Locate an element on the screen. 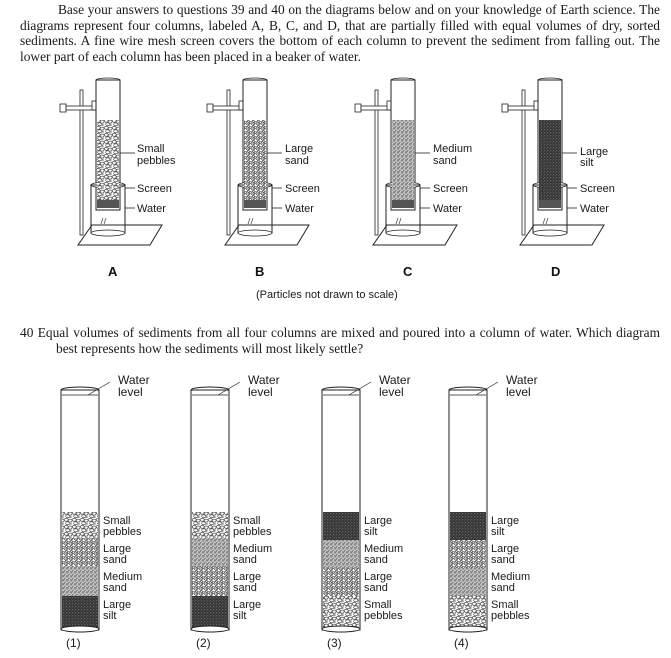 This screenshot has height=658, width=671. labels-b: Large sand Screen Water B is located at coordinates (287, 211).